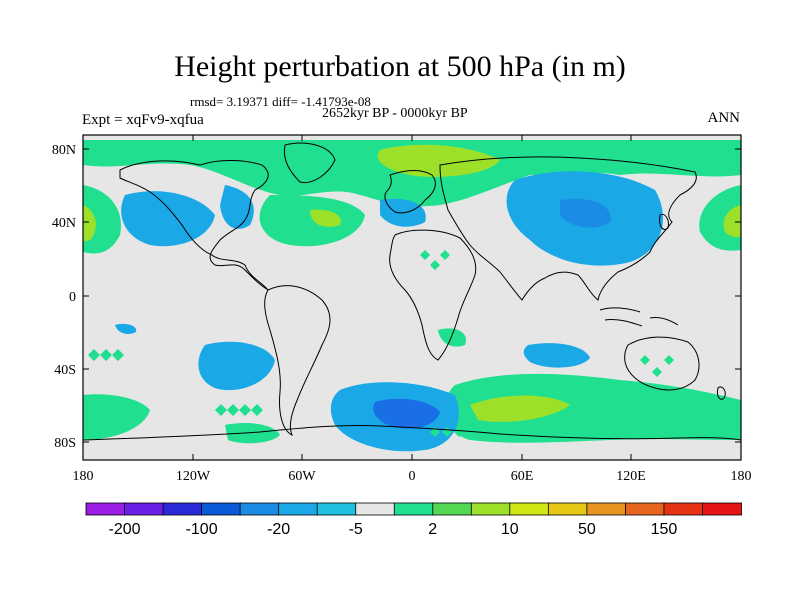 This screenshot has width=800, height=600. What do you see at coordinates (309, 163) in the screenshot?
I see `coast-greenland` at bounding box center [309, 163].